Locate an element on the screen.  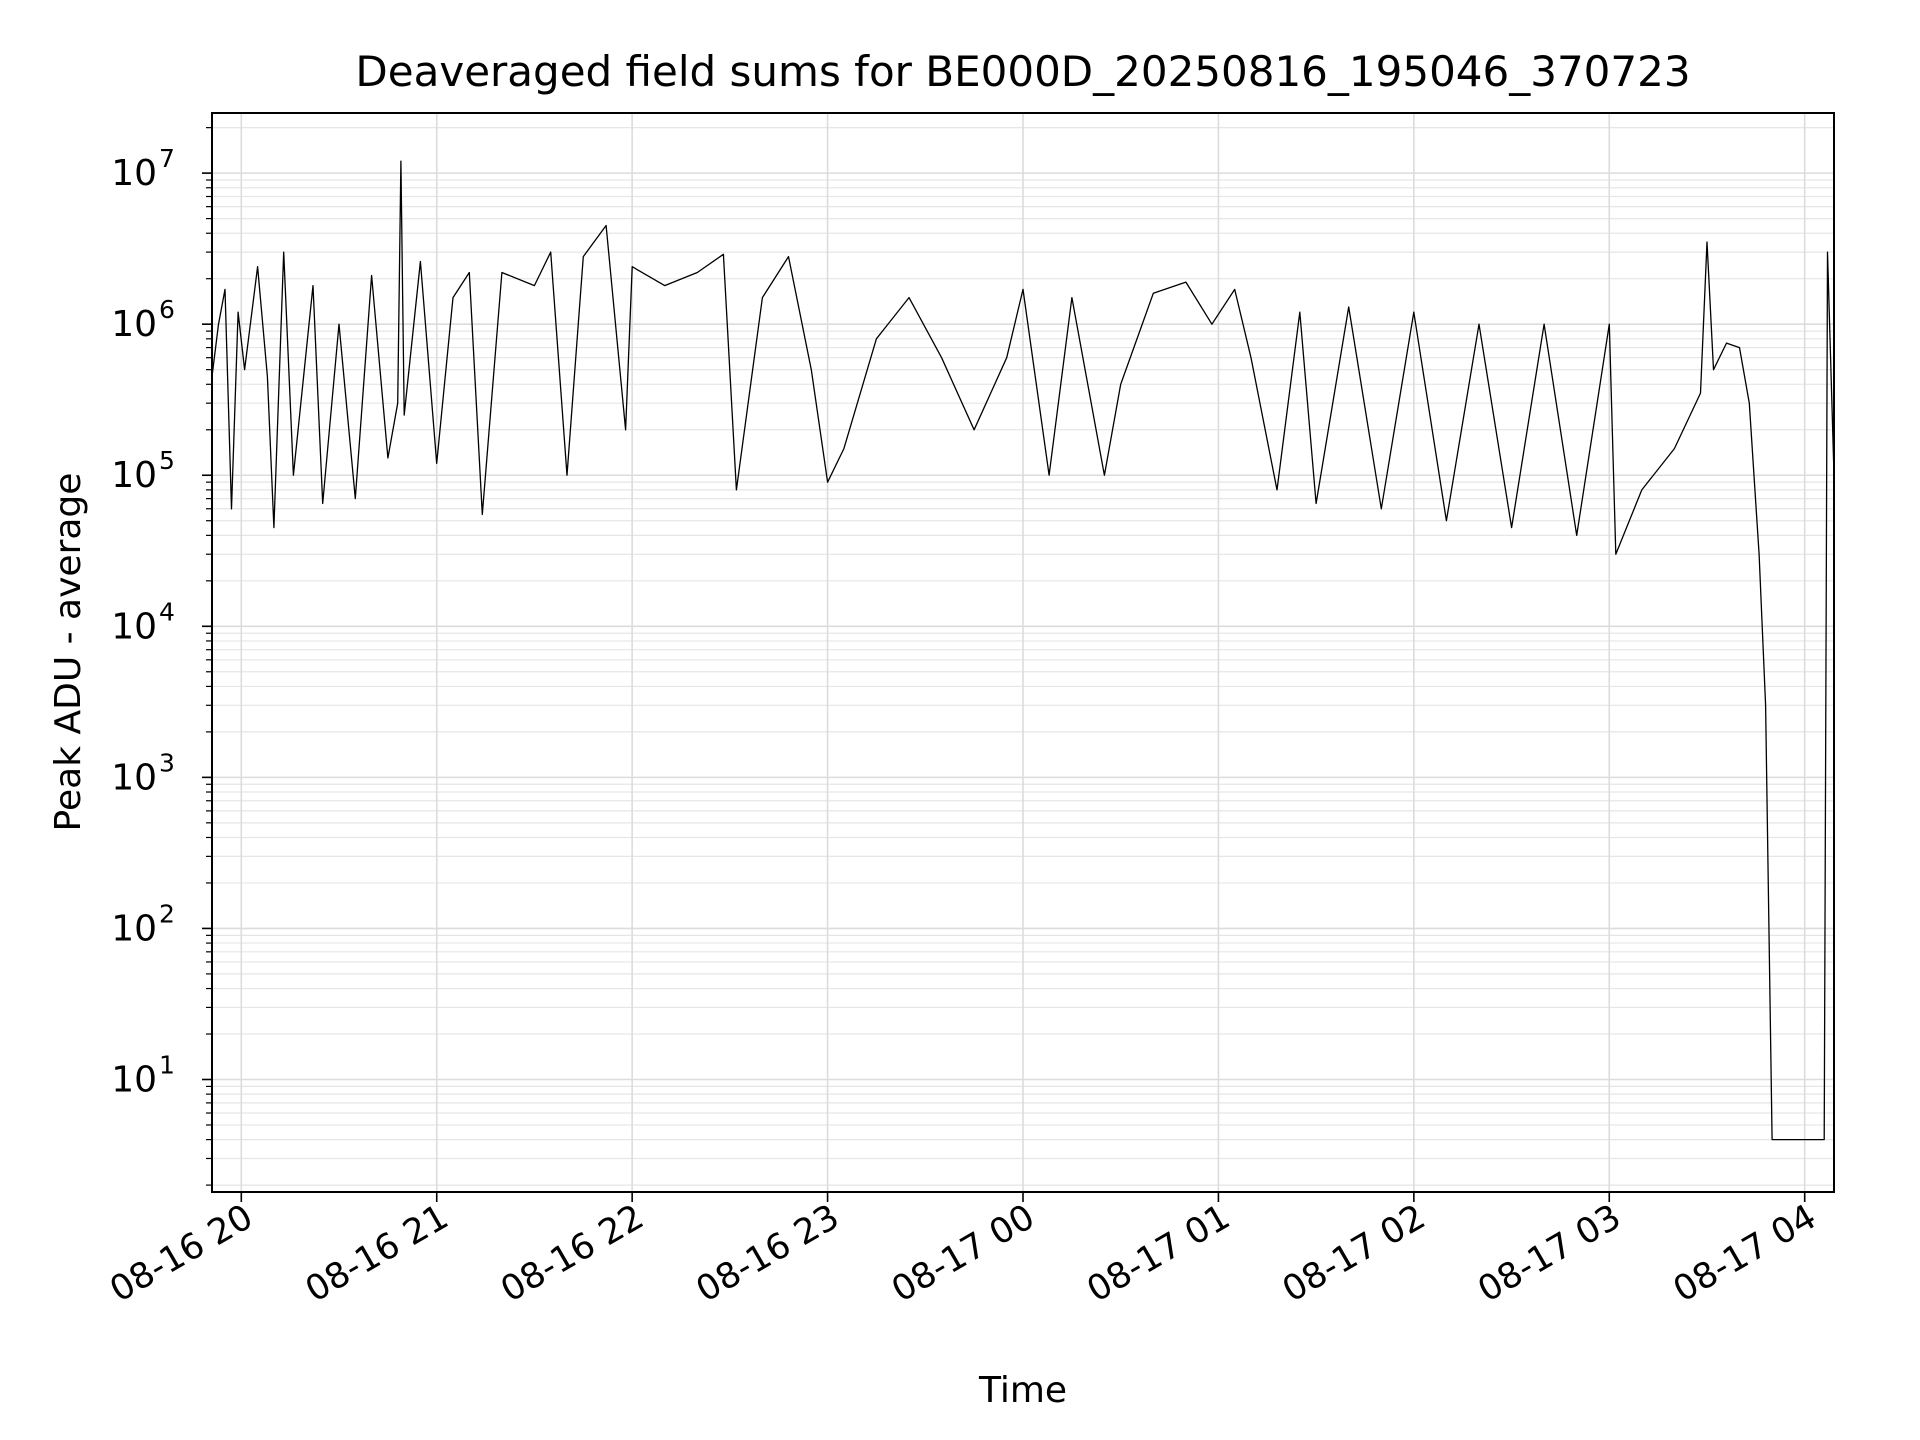
y-tick-exponent: 7 is located at coordinates (167, 158).